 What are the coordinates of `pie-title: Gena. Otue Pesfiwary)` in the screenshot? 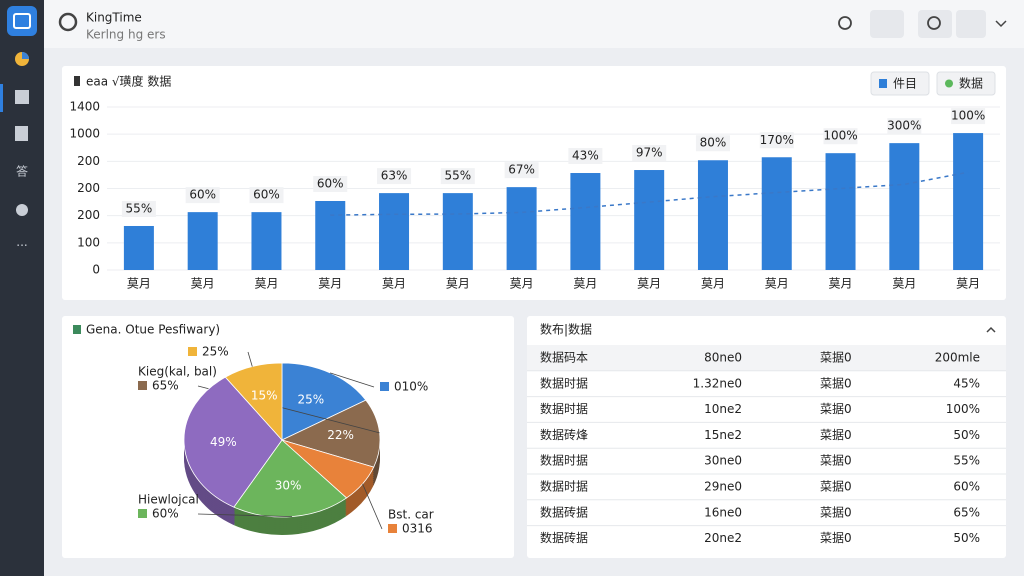 It's located at (153, 330).